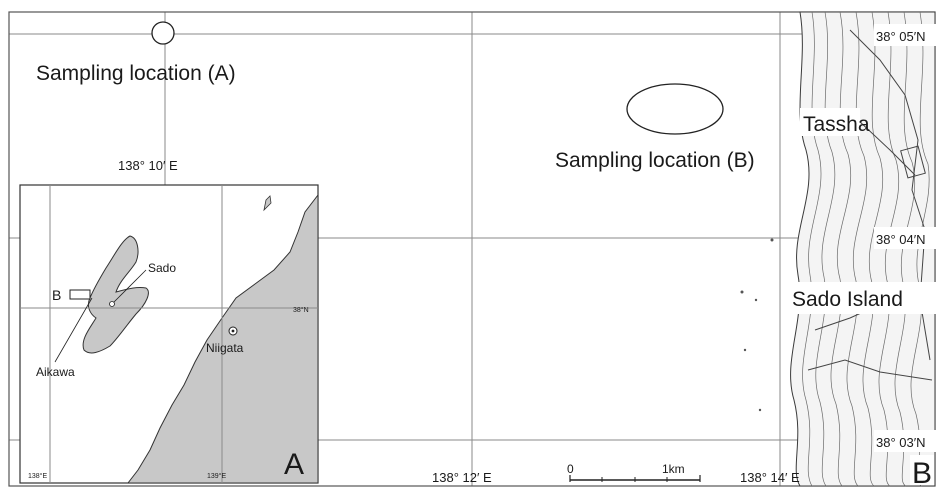 The image size is (940, 489). What do you see at coordinates (673, 469) in the screenshot?
I see `scale-bar-end: 1km` at bounding box center [673, 469].